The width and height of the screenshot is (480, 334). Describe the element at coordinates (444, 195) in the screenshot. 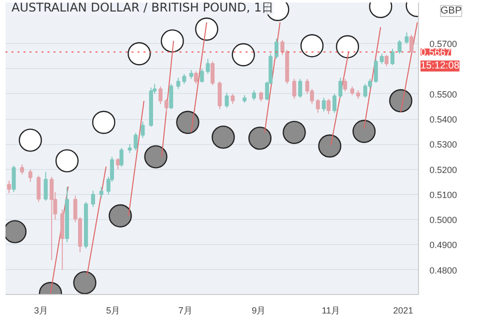

I see `y-tick-label: 0.5100` at that location.